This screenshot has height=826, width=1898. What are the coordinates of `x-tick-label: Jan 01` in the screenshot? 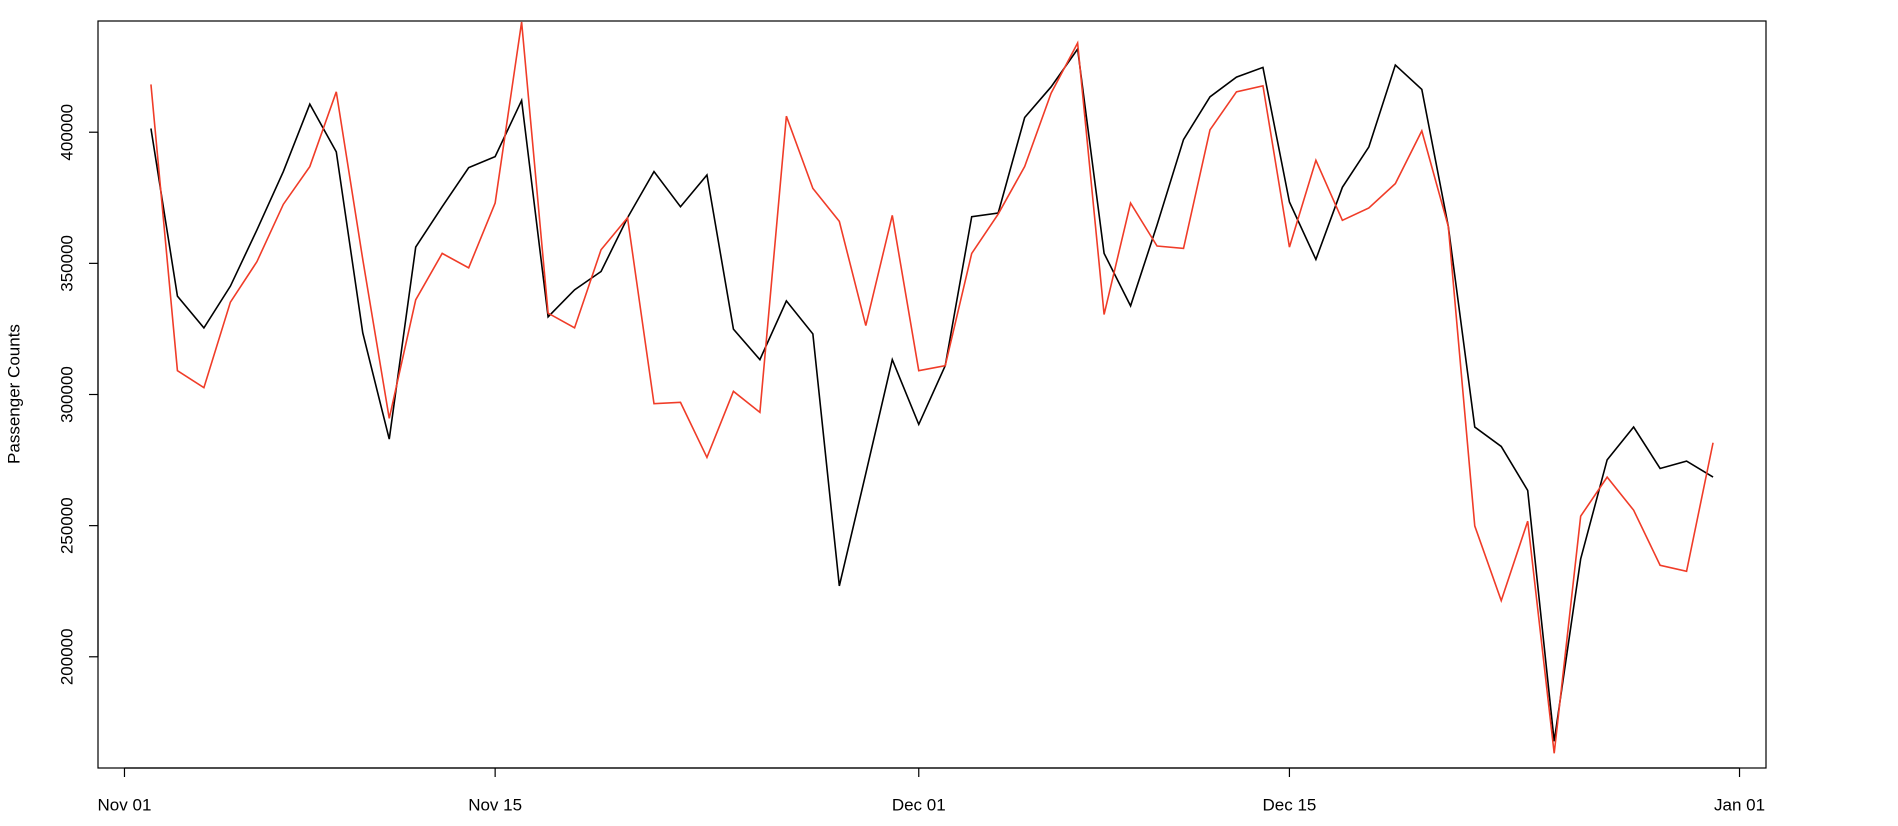 It's located at (1739, 804).